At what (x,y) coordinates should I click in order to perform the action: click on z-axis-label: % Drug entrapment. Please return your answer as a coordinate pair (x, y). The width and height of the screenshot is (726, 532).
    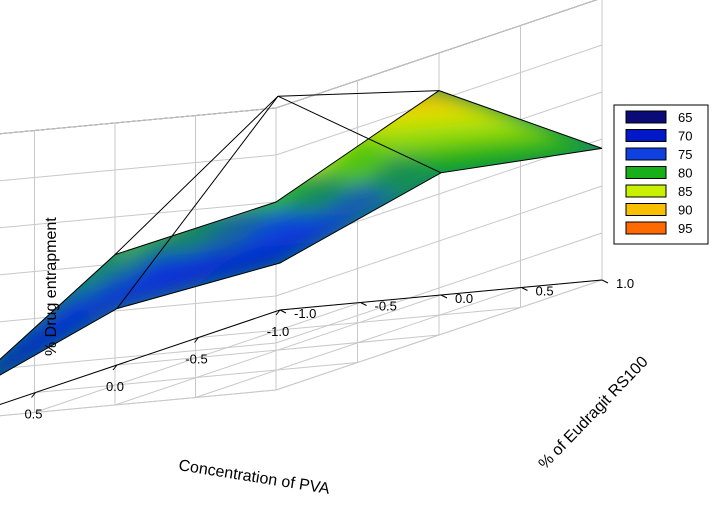
    Looking at the image, I should click on (51, 286).